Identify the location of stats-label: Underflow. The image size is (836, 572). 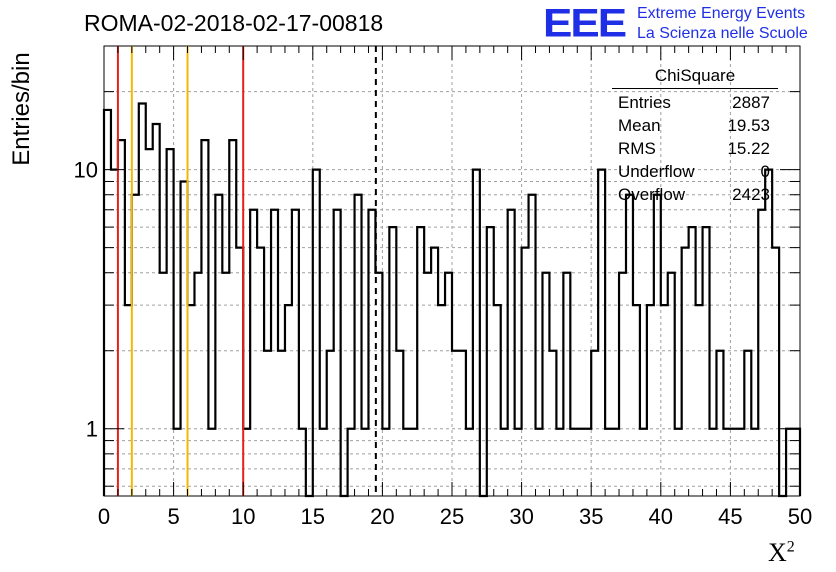
(656, 171).